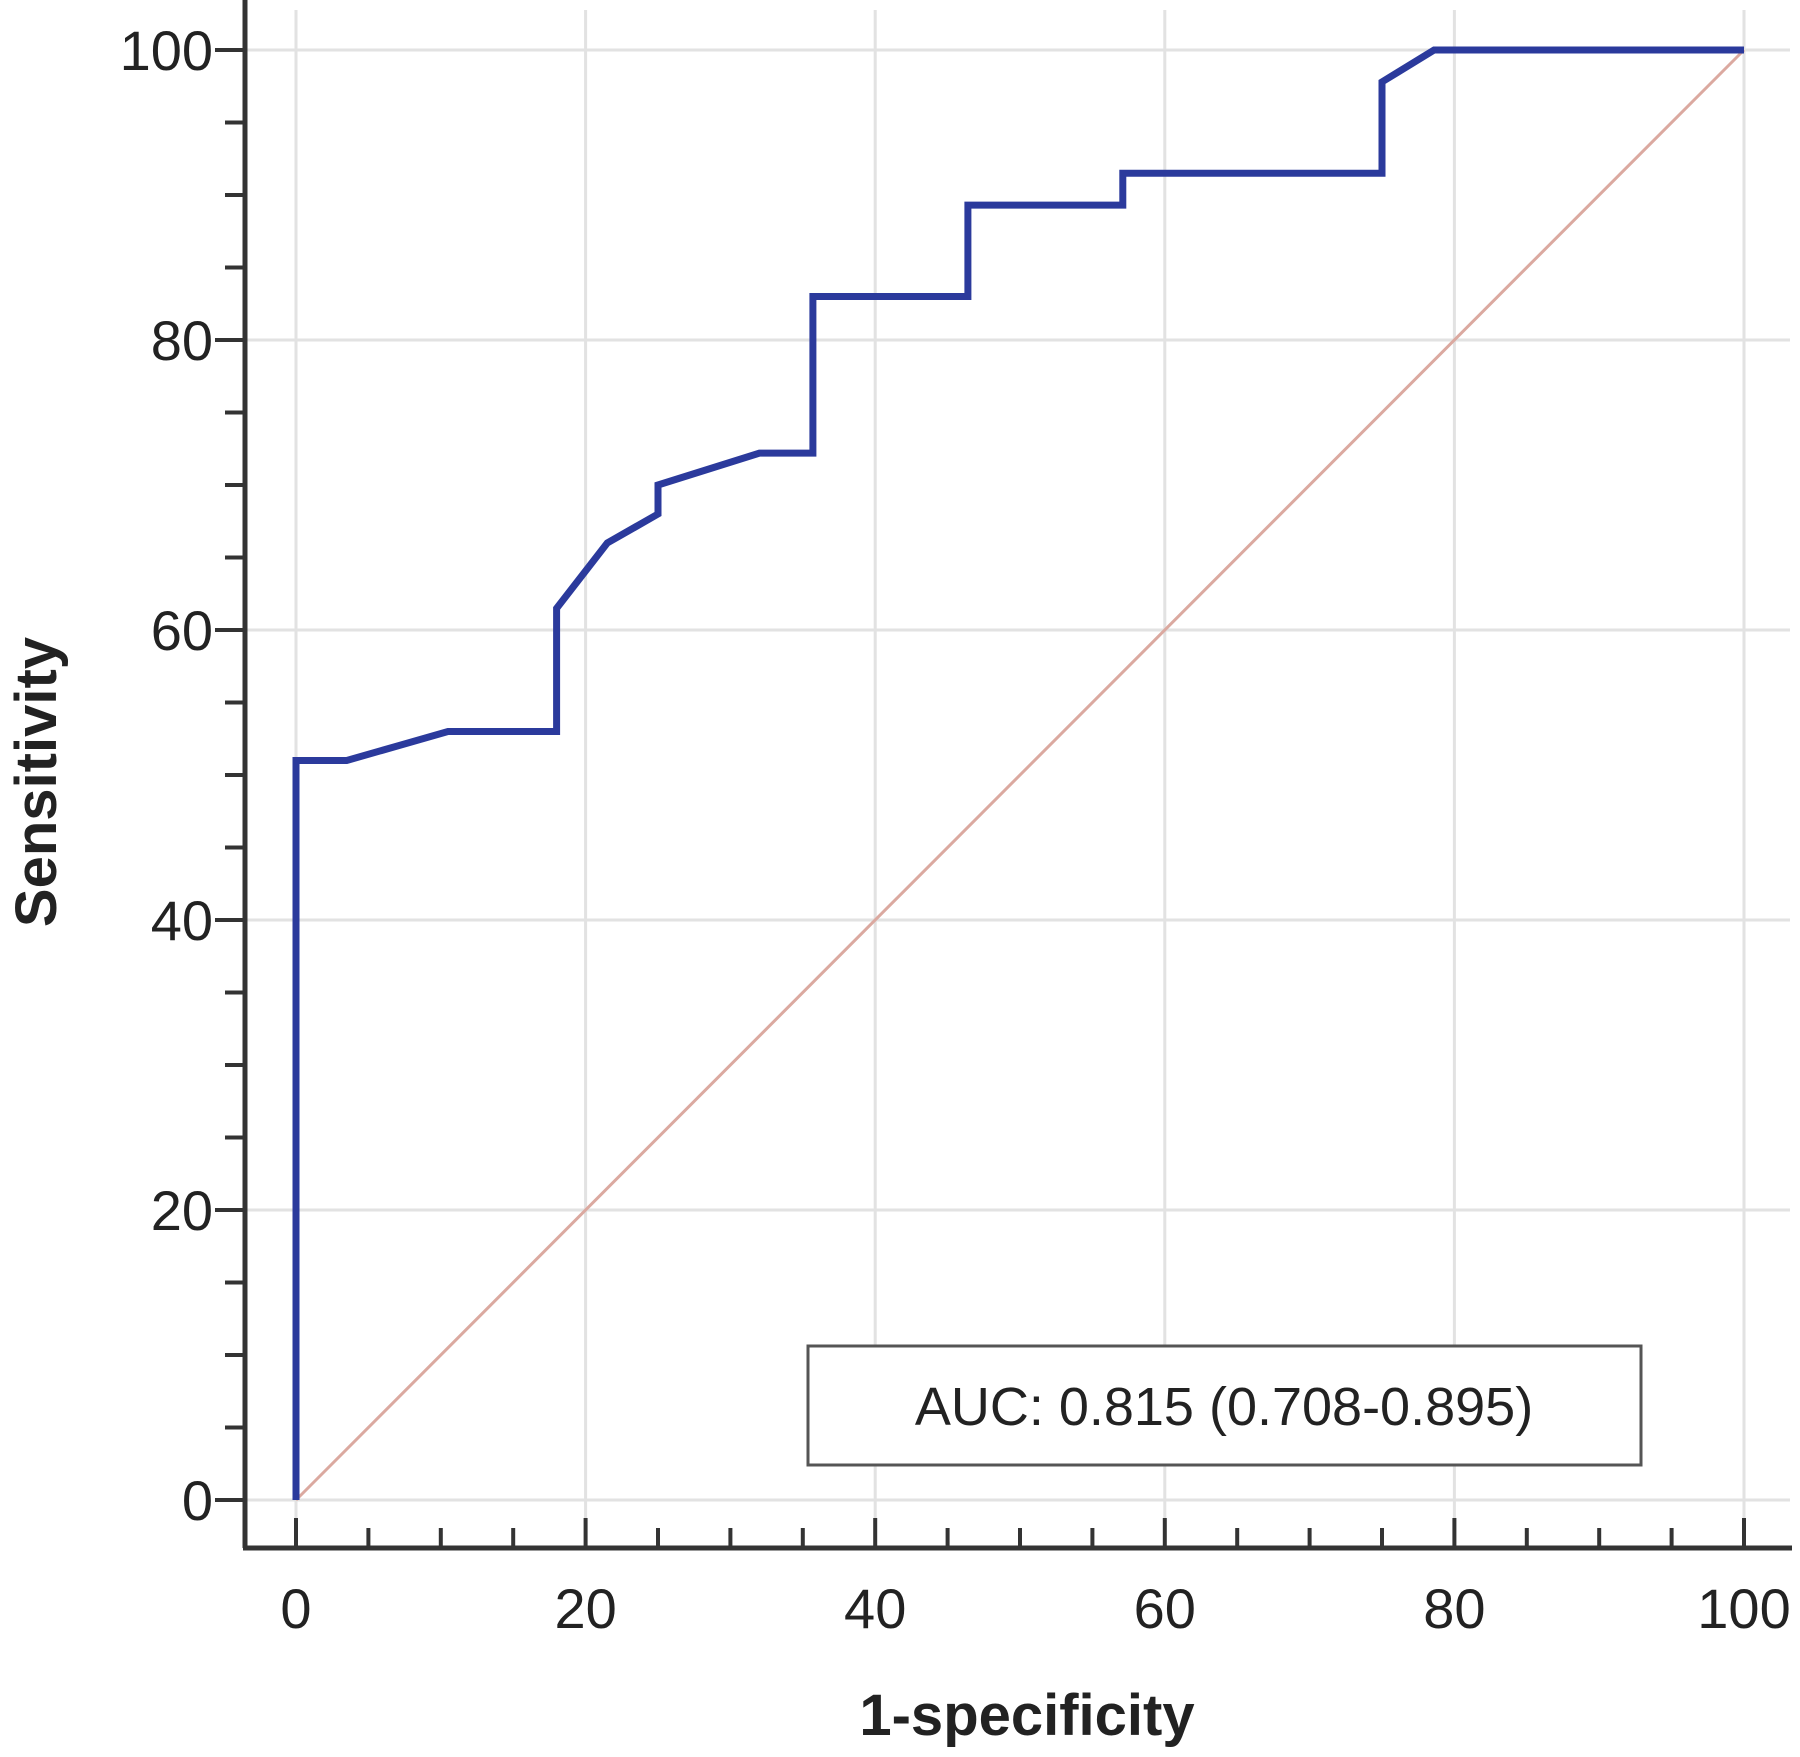 The width and height of the screenshot is (1800, 1757). What do you see at coordinates (1026, 1715) in the screenshot?
I see `x-axis-title: 1-specificity` at bounding box center [1026, 1715].